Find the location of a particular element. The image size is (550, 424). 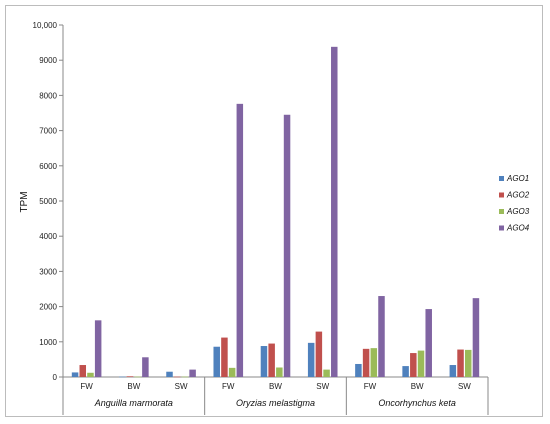

y-tick-label: 1000 is located at coordinates (48, 342).